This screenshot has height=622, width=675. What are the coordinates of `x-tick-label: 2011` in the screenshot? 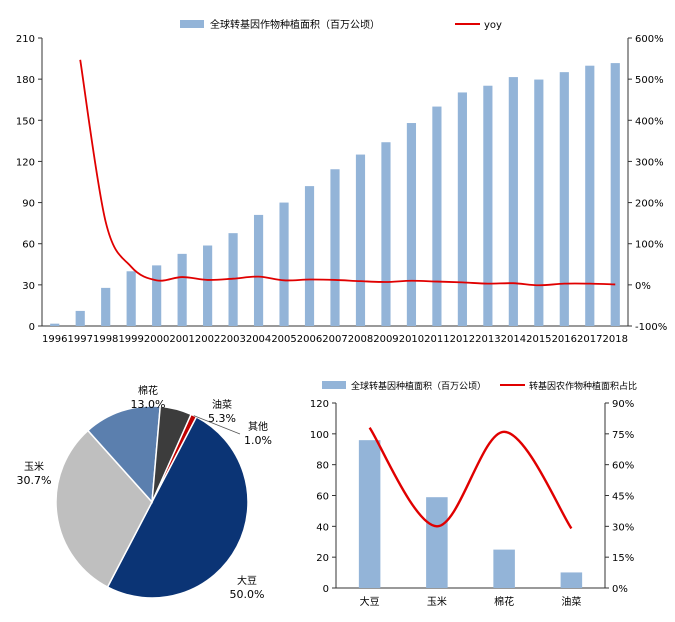 It's located at (436, 339).